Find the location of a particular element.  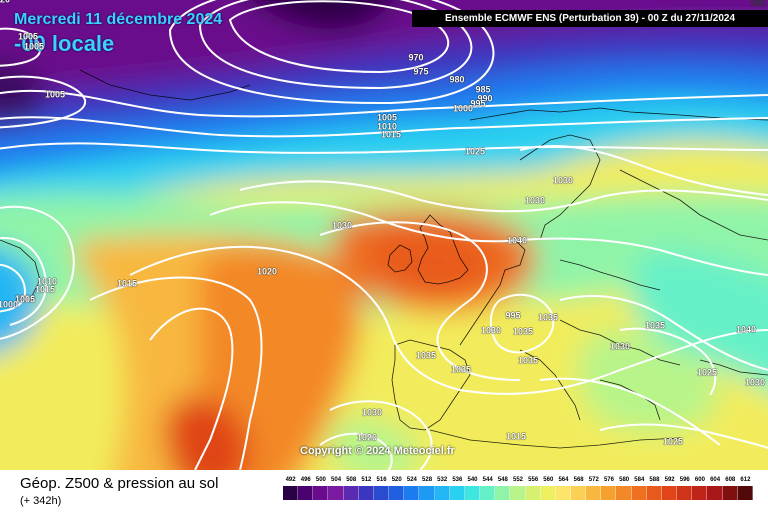

legend-value: 556 is located at coordinates (533, 480).